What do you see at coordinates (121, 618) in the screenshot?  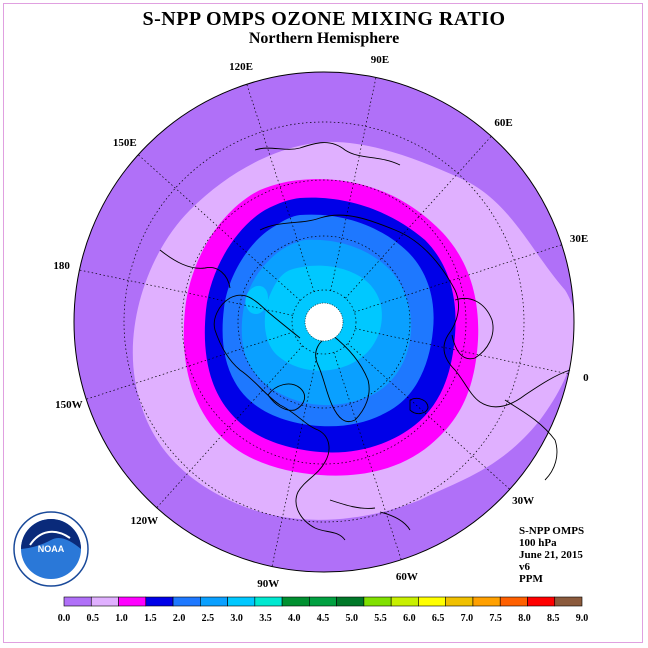 I see `colorbar-tick-label: 1.0` at bounding box center [121, 618].